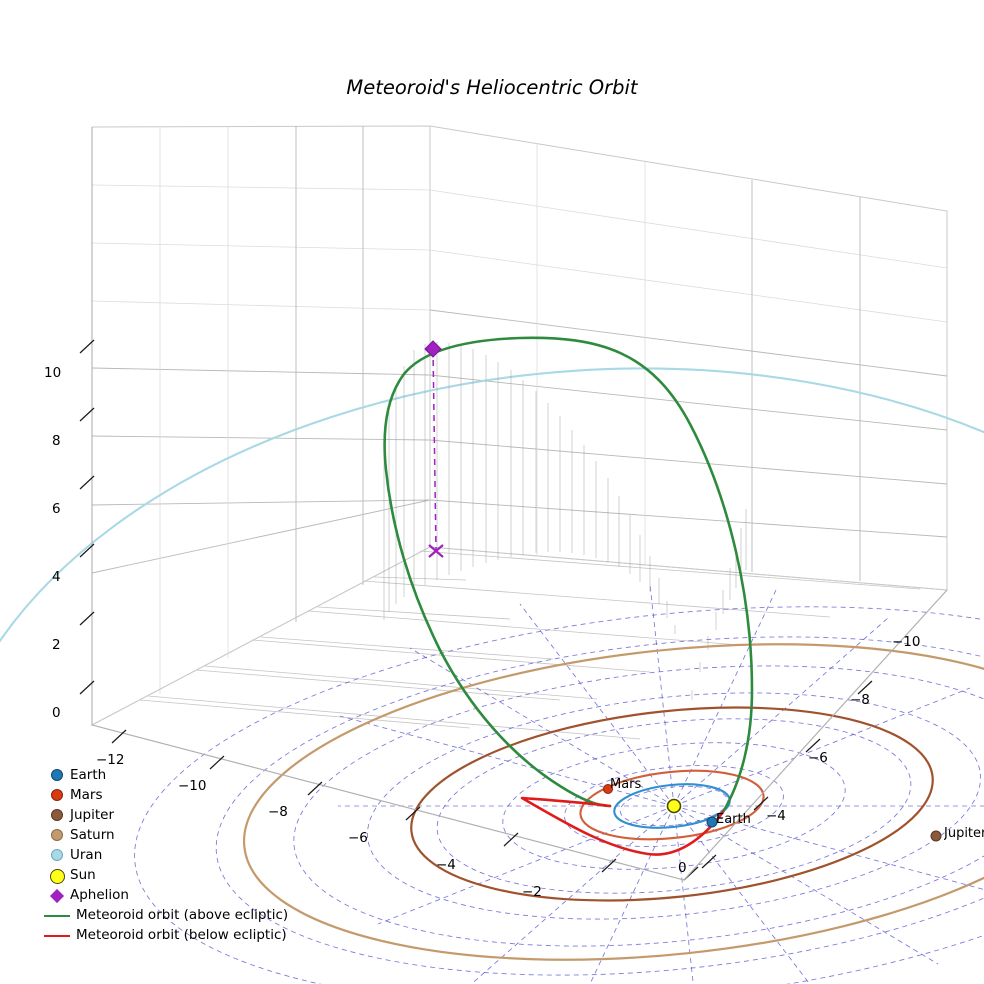 The image size is (984, 984). I want to click on mars-marker, so click(608, 789).